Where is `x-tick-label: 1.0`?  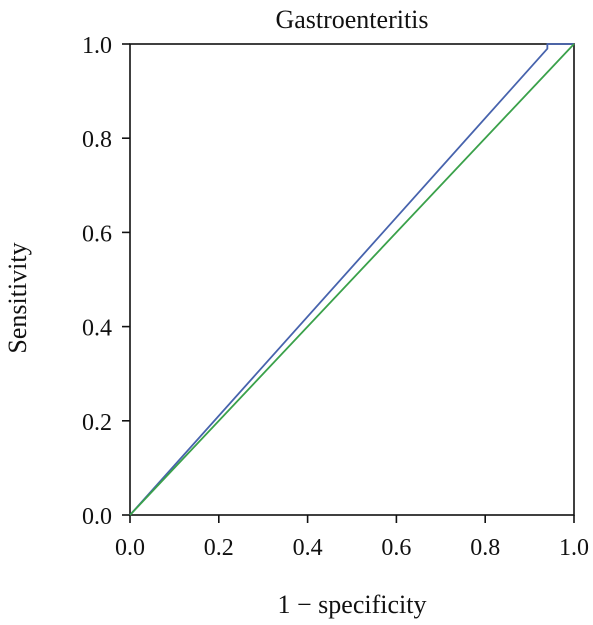
x-tick-label: 1.0 is located at coordinates (574, 548).